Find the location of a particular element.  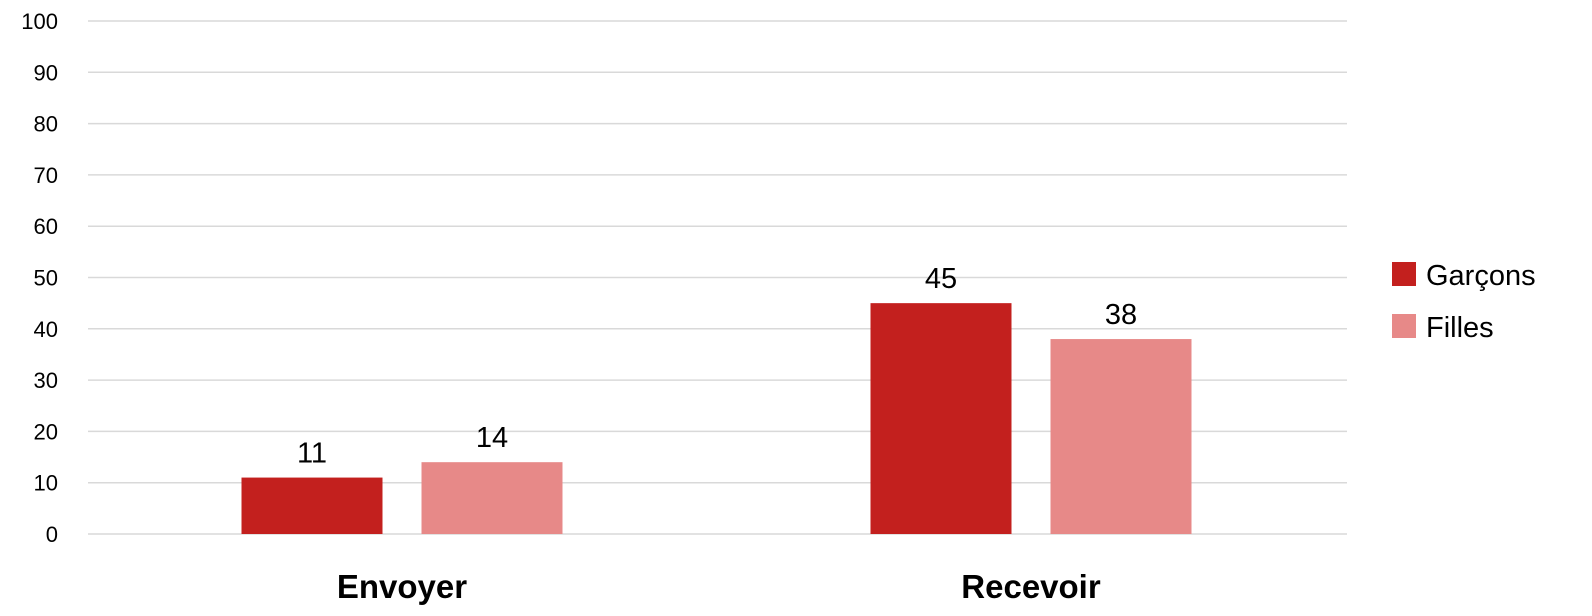

y-tick-label: 50 is located at coordinates (46, 278).